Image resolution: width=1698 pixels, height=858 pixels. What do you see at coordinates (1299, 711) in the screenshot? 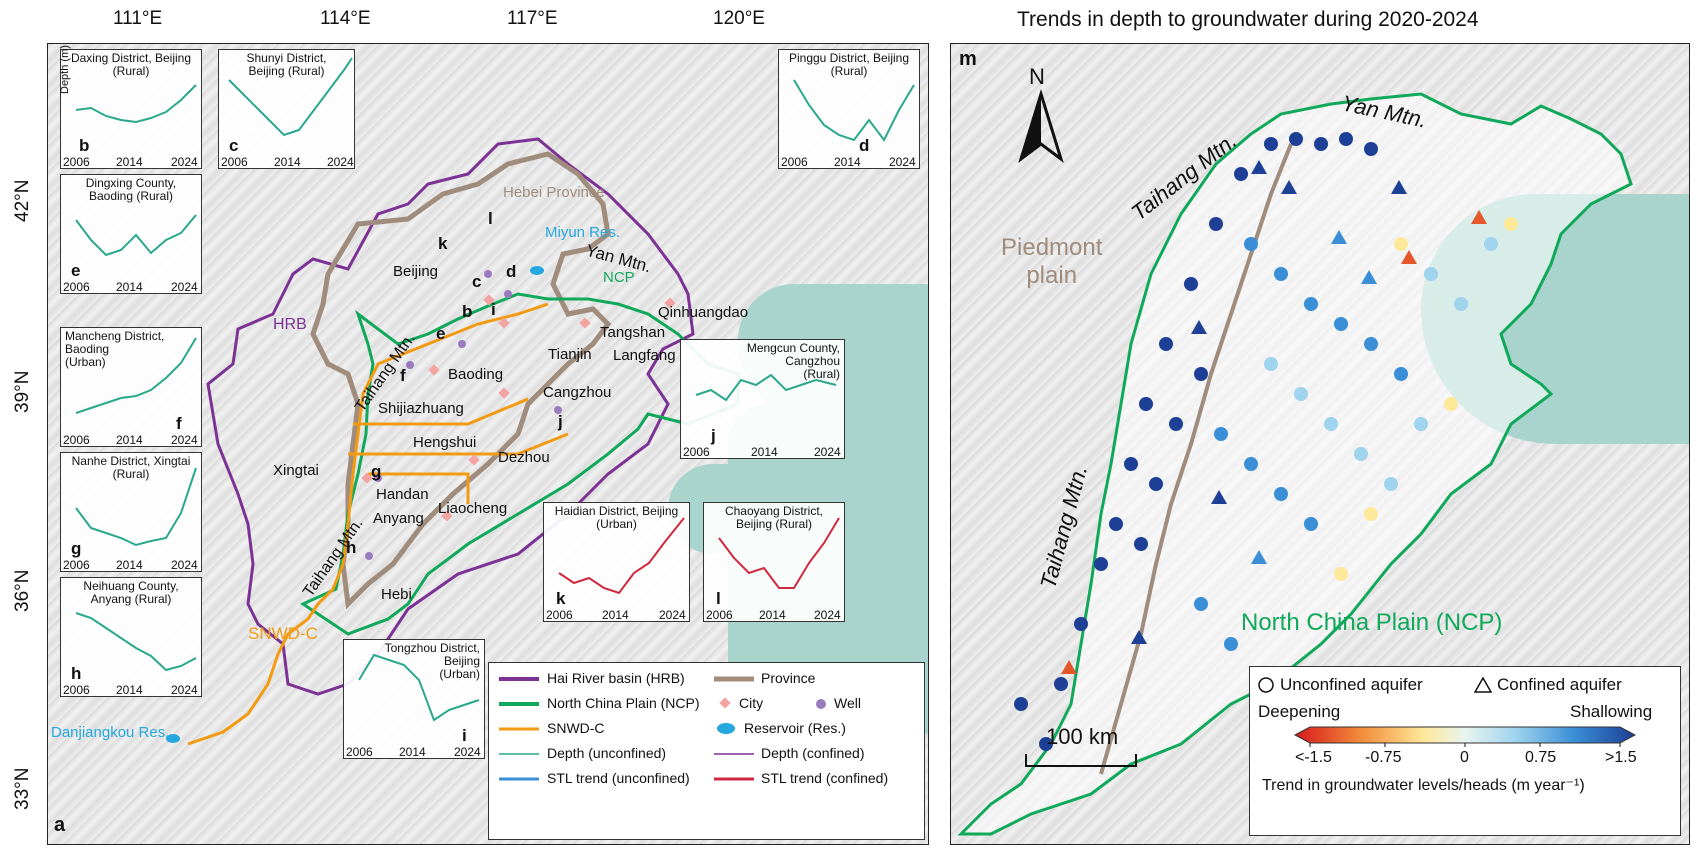
I see `legend-deepening: Deepening` at bounding box center [1299, 711].